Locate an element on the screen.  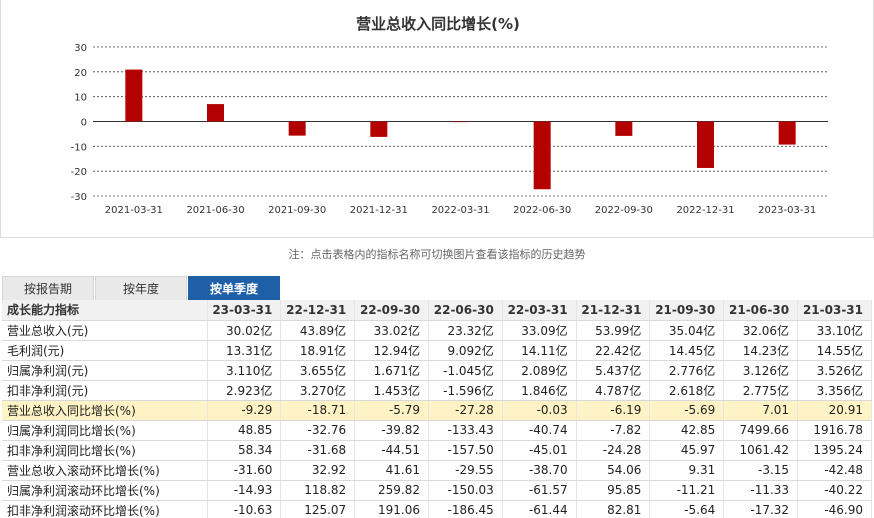
table-cell: 42.85 is located at coordinates (687, 430).